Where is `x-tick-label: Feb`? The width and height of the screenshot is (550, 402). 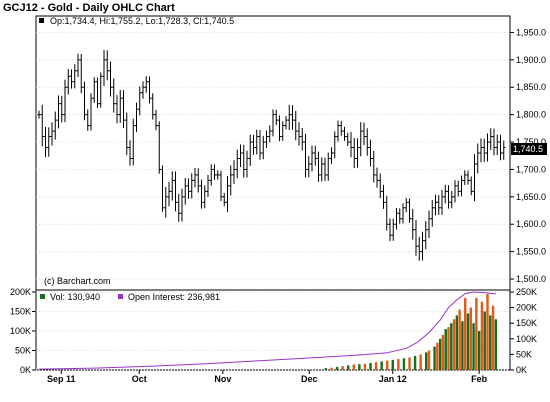
x-tick-label: Feb is located at coordinates (479, 379).